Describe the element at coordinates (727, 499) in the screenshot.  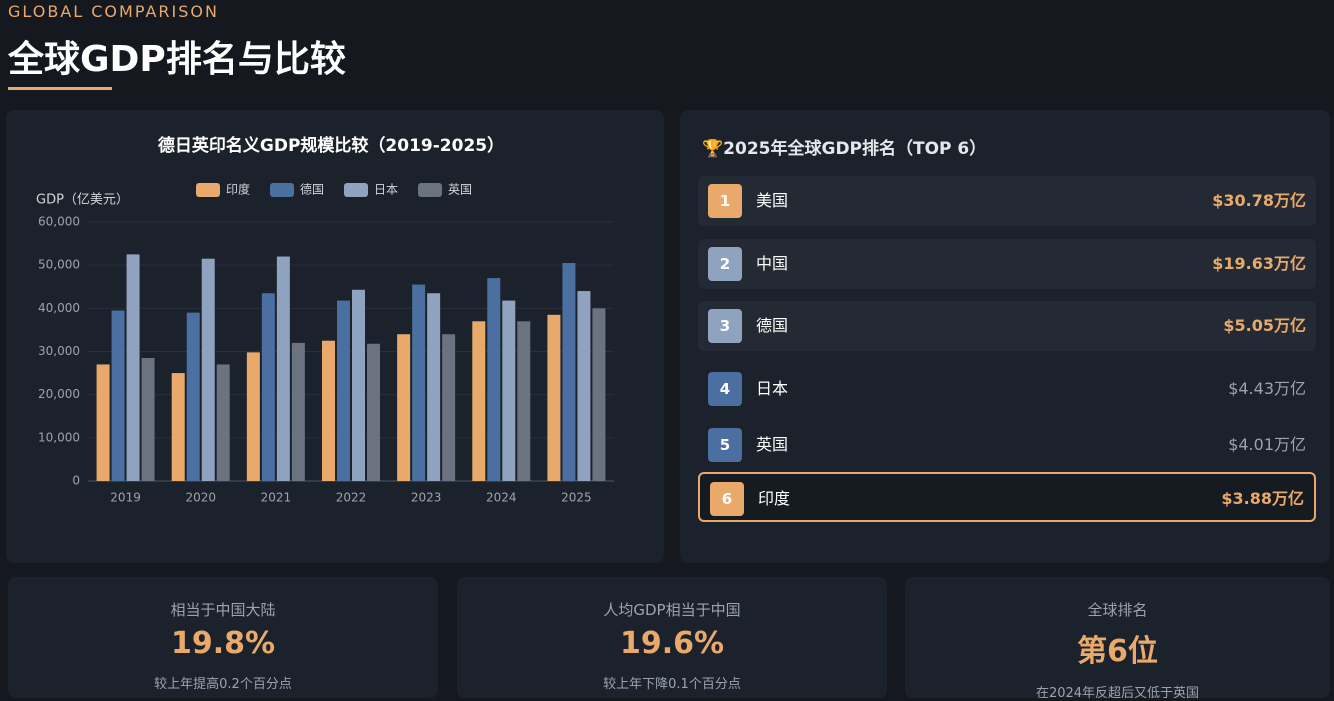
I see `rank-badge: 6` at that location.